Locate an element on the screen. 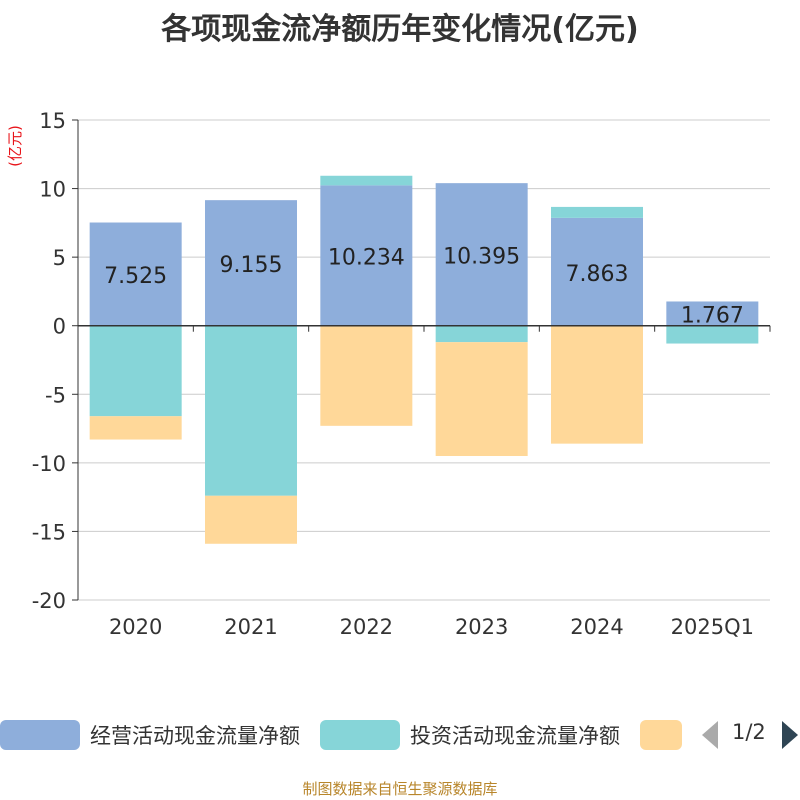  bar-2020-series0 is located at coordinates (135, 274).